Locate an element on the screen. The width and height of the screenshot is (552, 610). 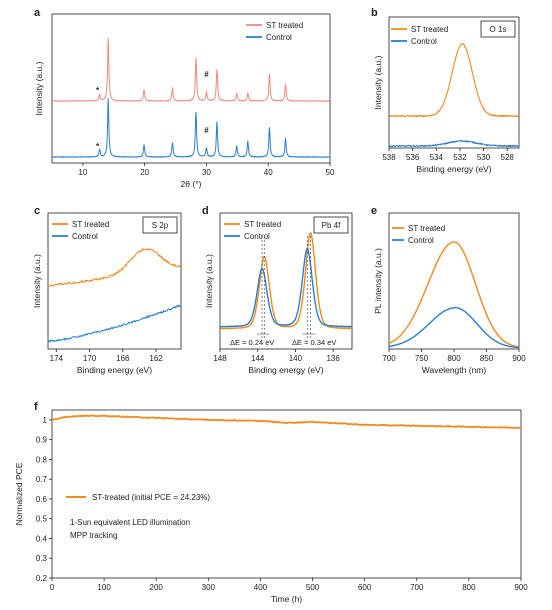
panel-b-xtick-label: 536 is located at coordinates (413, 157).